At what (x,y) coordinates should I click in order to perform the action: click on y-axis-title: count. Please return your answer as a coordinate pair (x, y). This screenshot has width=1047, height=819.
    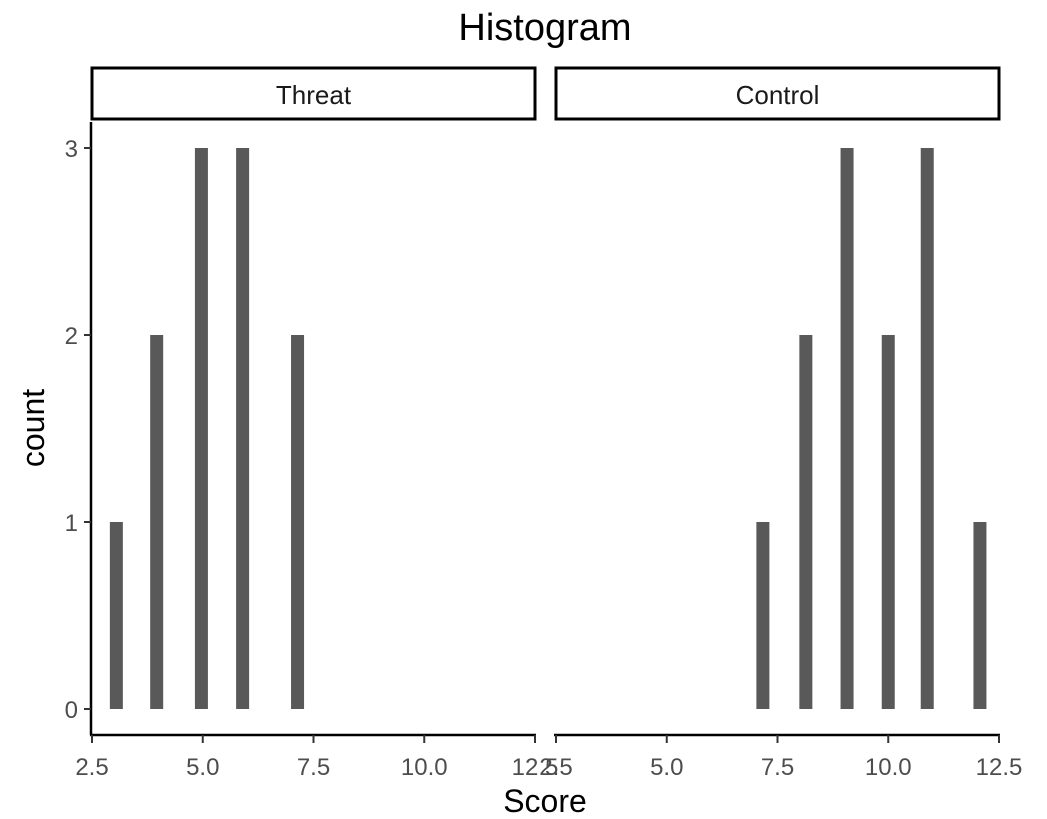
    Looking at the image, I should click on (33, 428).